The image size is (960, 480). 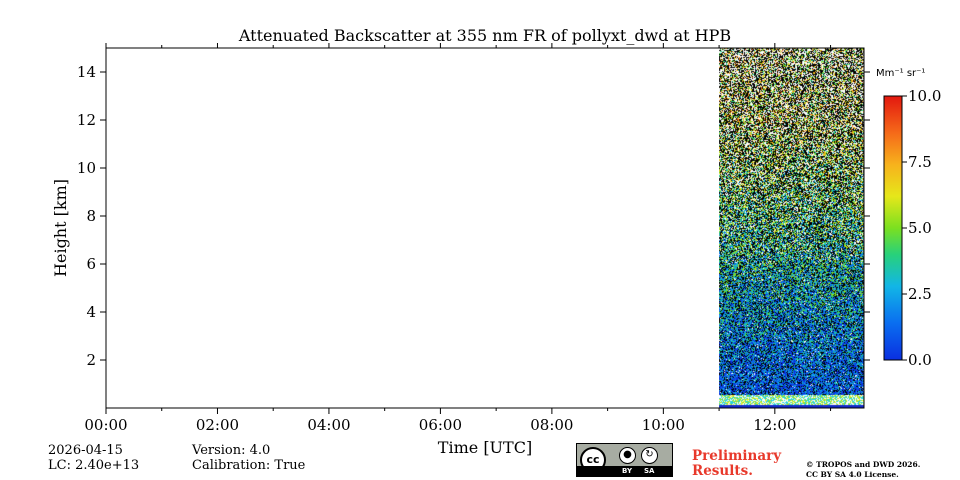 What do you see at coordinates (328, 425) in the screenshot?
I see `x-tick-label: 04:00` at bounding box center [328, 425].